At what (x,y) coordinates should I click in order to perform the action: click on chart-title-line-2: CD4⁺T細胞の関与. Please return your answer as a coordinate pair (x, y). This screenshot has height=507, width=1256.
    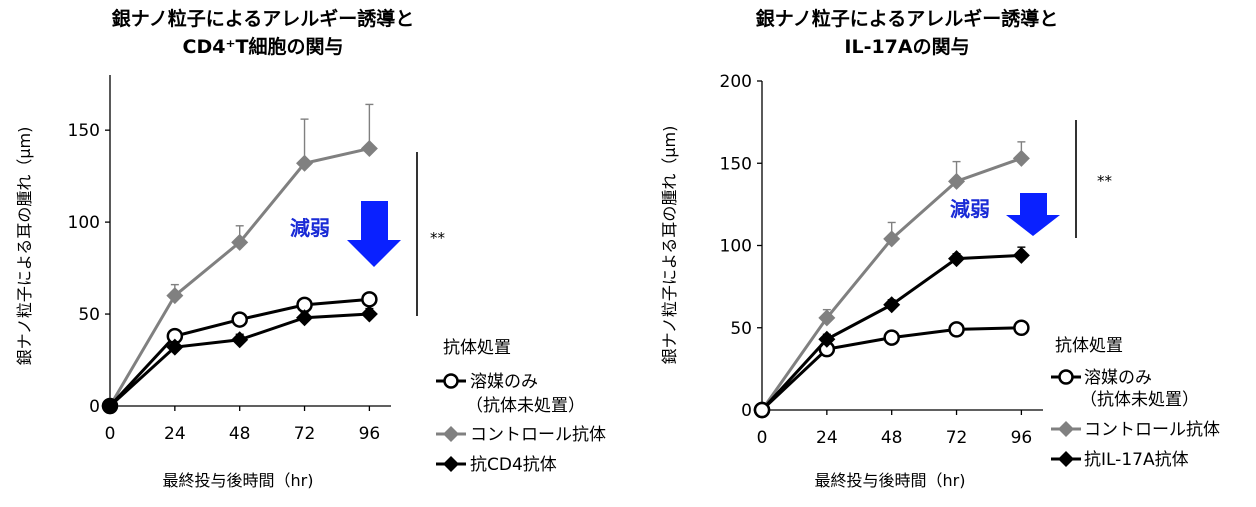
    Looking at the image, I should click on (263, 46).